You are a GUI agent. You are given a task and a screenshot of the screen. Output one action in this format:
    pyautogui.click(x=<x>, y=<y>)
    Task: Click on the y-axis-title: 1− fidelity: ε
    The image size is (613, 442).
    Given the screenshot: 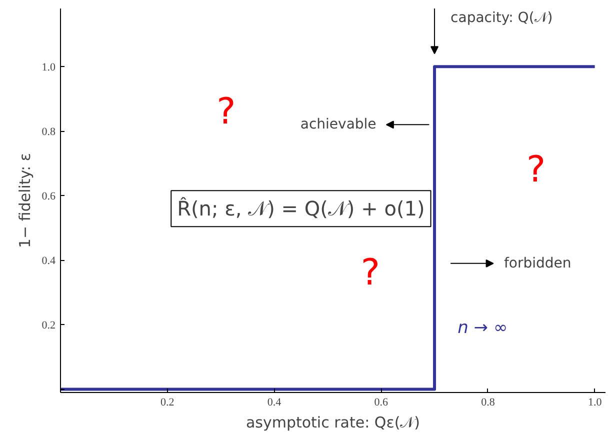 What is the action you would take?
    pyautogui.click(x=25, y=200)
    